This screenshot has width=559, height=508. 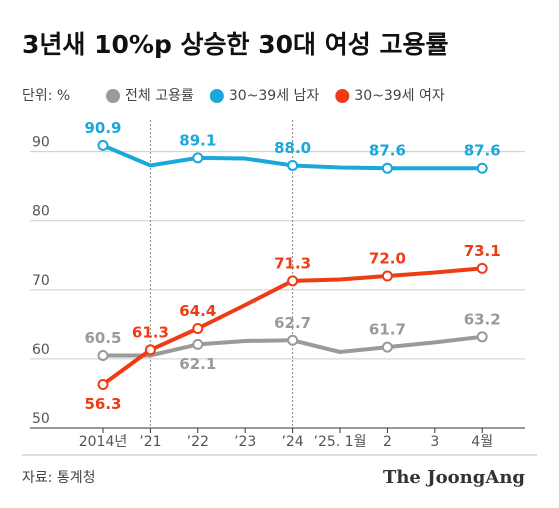 I want to click on data-label: 72.0, so click(x=387, y=259).